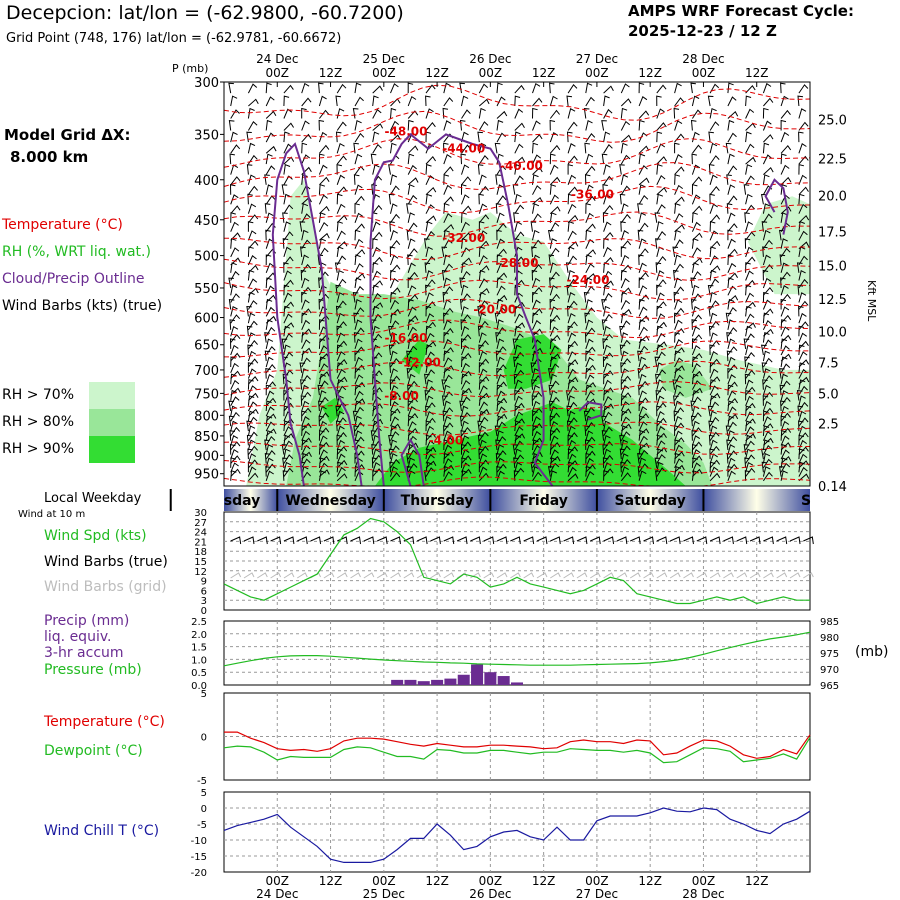 This screenshot has width=900, height=900. What do you see at coordinates (84, 653) in the screenshot?
I see `legend-precip-accum: 3-hr accum` at bounding box center [84, 653].